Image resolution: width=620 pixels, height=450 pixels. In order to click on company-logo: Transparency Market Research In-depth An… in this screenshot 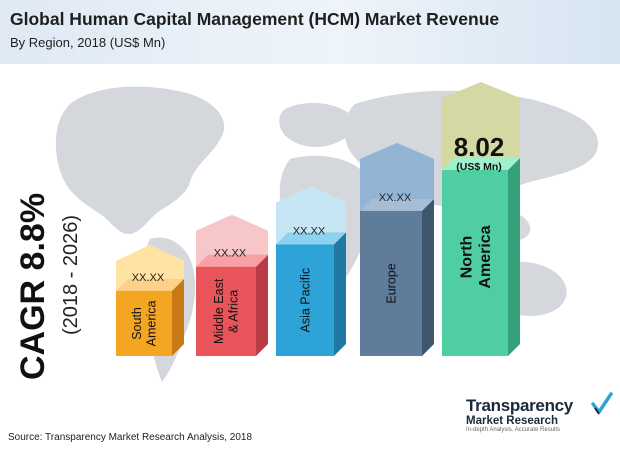, I will do `click(541, 414)`.